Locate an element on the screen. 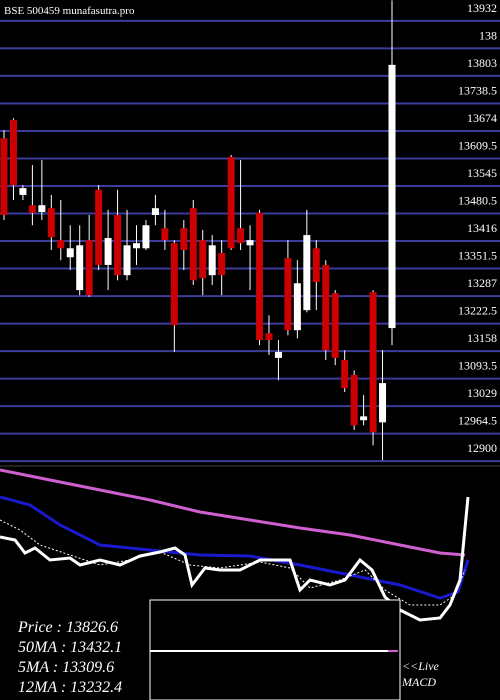 The image size is (500, 700). y-tick-label: 12964.5 is located at coordinates (477, 421).